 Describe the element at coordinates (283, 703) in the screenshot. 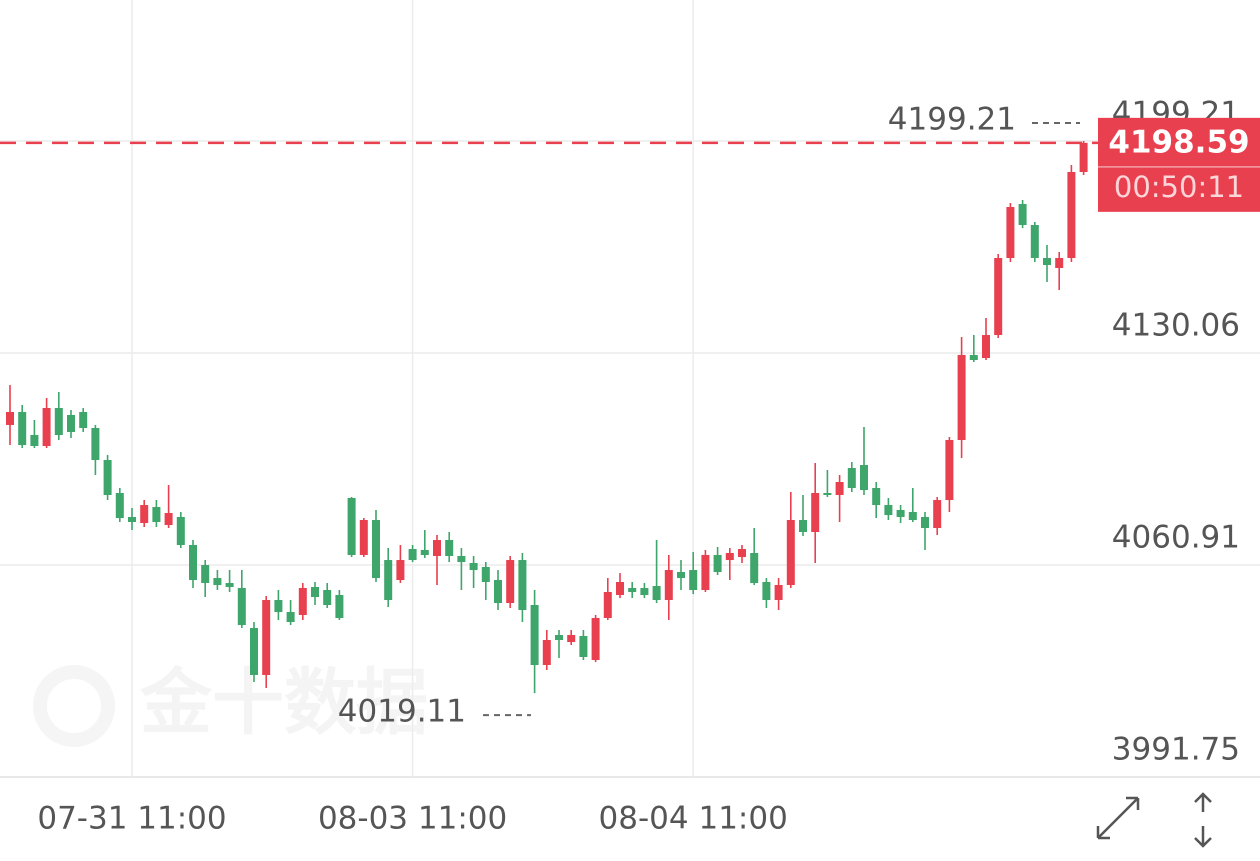

I see `watermark-text: 金十数据` at that location.